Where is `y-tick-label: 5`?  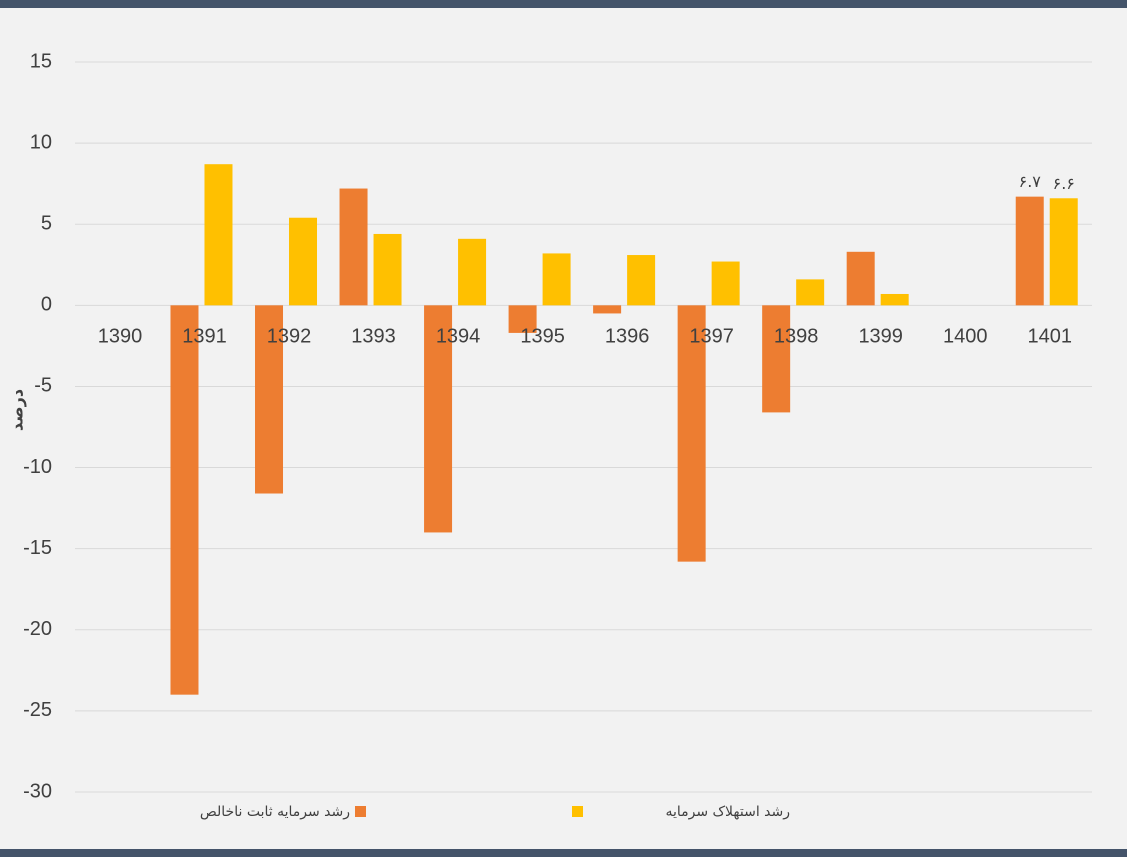
y-tick-label: 5 is located at coordinates (46, 224).